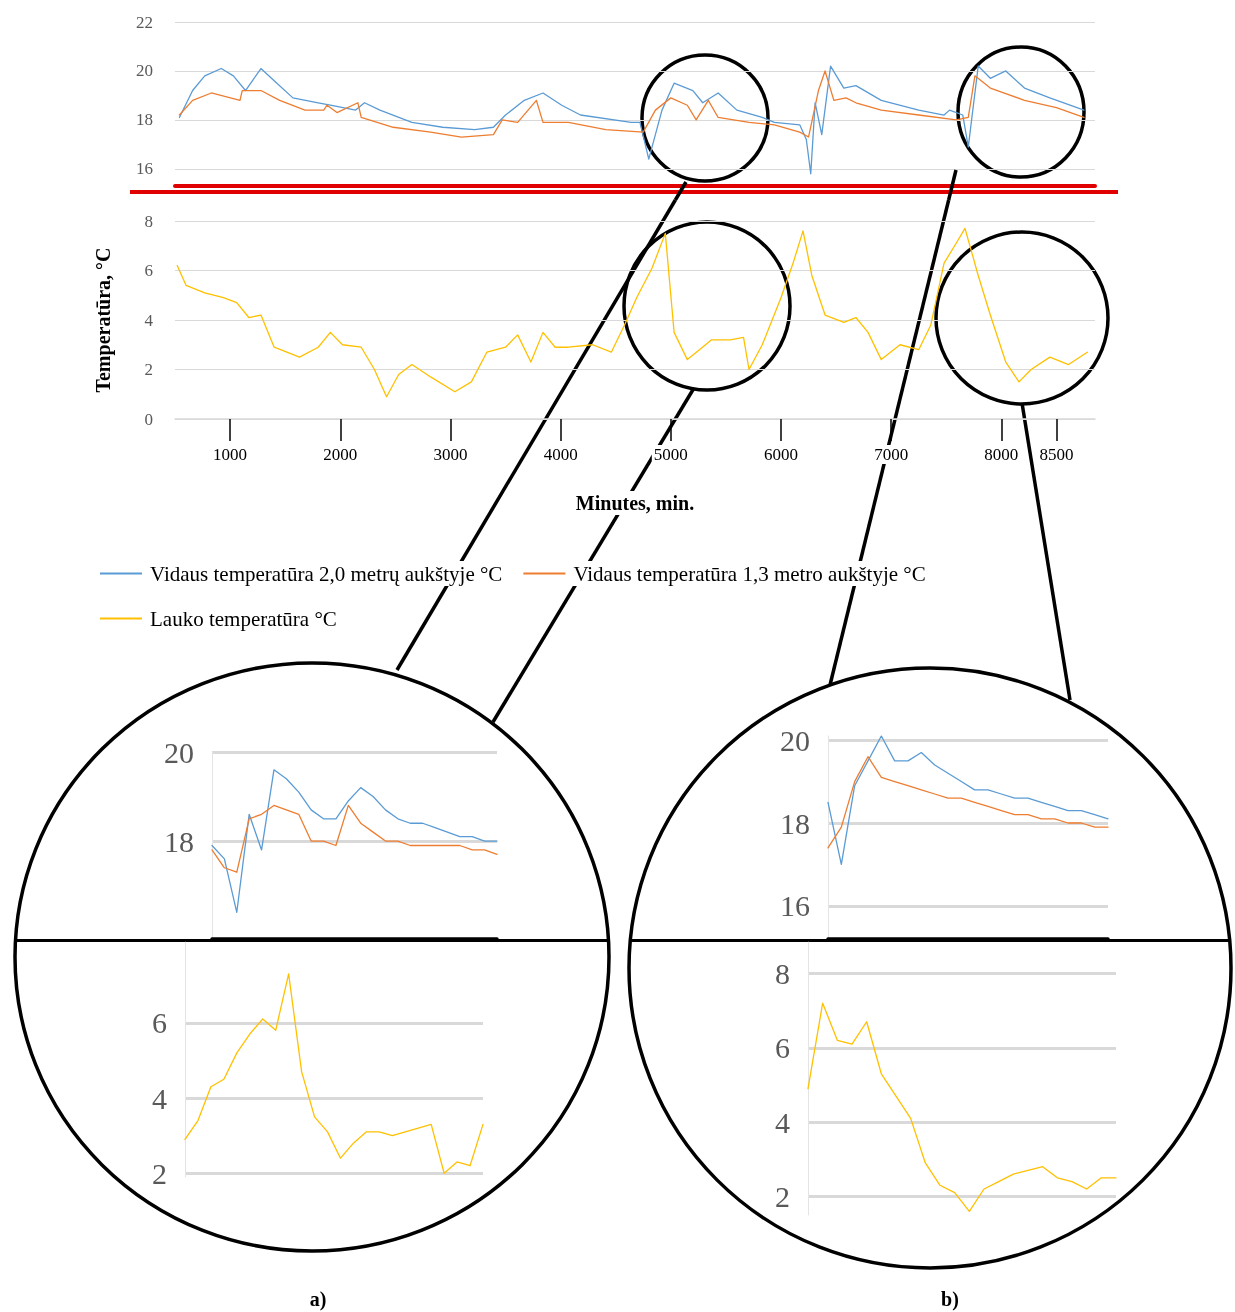 The height and width of the screenshot is (1312, 1235). Describe the element at coordinates (635, 503) in the screenshot. I see `x-axis-title: Minutes, min.` at that location.